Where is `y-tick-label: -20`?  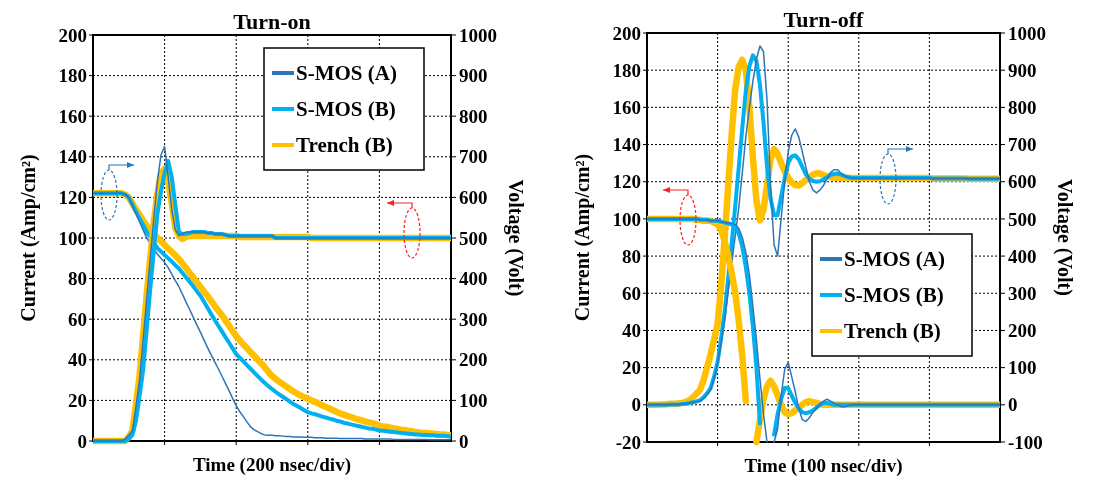 y-tick-label: -20 is located at coordinates (628, 442).